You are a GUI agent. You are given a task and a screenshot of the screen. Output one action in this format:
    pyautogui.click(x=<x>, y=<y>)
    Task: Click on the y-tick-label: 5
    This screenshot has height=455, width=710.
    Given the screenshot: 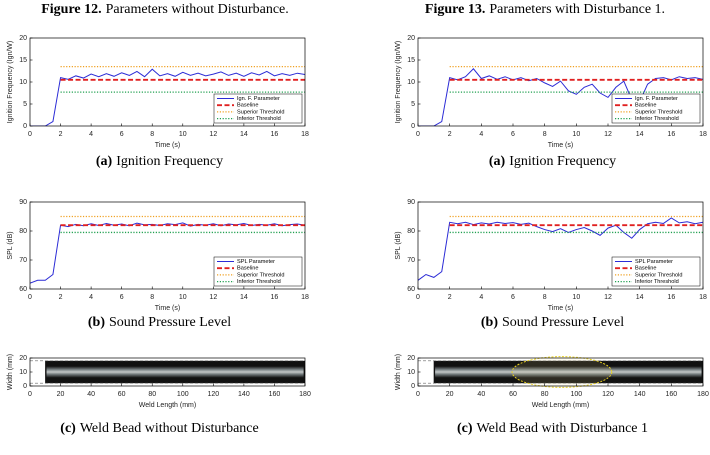 What is the action you would take?
    pyautogui.click(x=25, y=104)
    